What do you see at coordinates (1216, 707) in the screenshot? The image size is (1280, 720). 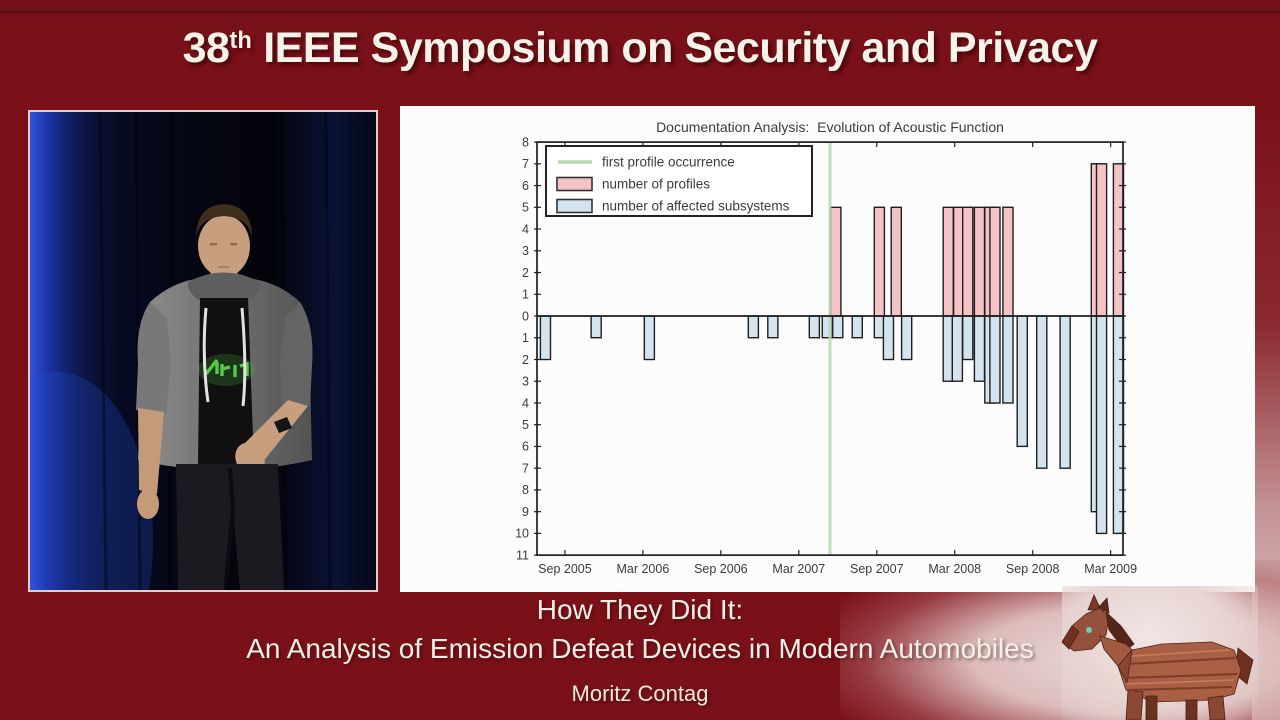 I see `horse-rear-leg` at bounding box center [1216, 707].